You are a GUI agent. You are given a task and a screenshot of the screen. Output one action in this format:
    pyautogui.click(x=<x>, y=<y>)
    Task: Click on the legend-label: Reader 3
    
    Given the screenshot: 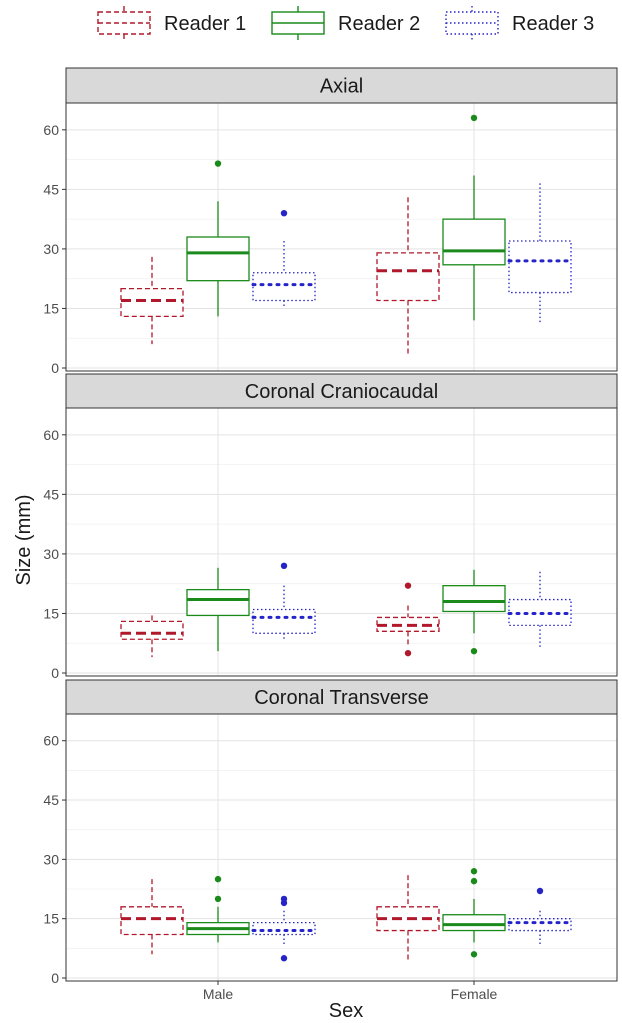 What is the action you would take?
    pyautogui.click(x=553, y=24)
    